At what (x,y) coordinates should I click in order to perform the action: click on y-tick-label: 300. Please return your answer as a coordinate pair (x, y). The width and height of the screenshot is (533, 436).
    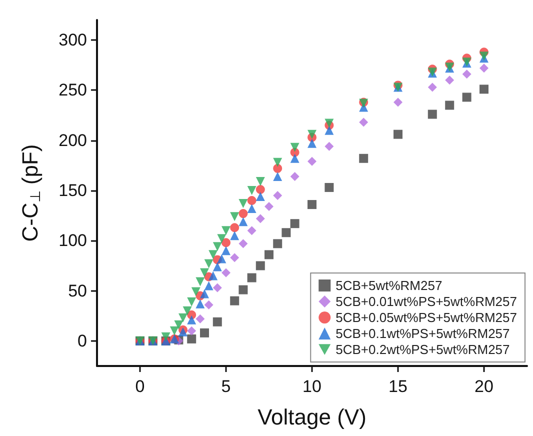
    Looking at the image, I should click on (72, 40).